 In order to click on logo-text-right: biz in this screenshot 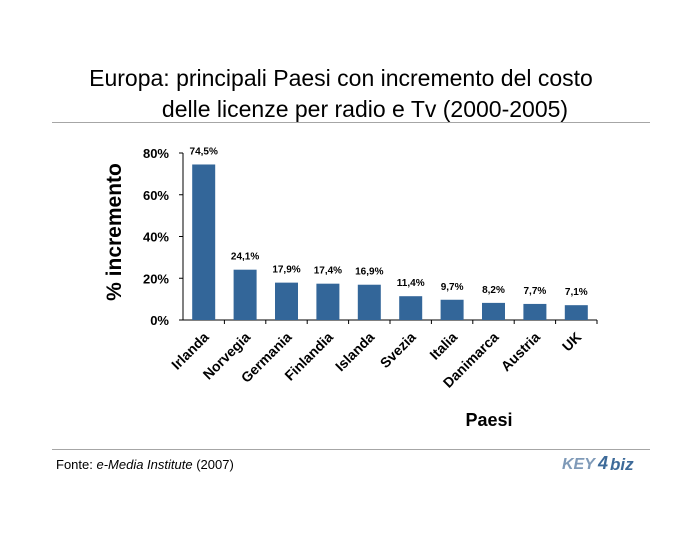, I will do `click(622, 464)`.